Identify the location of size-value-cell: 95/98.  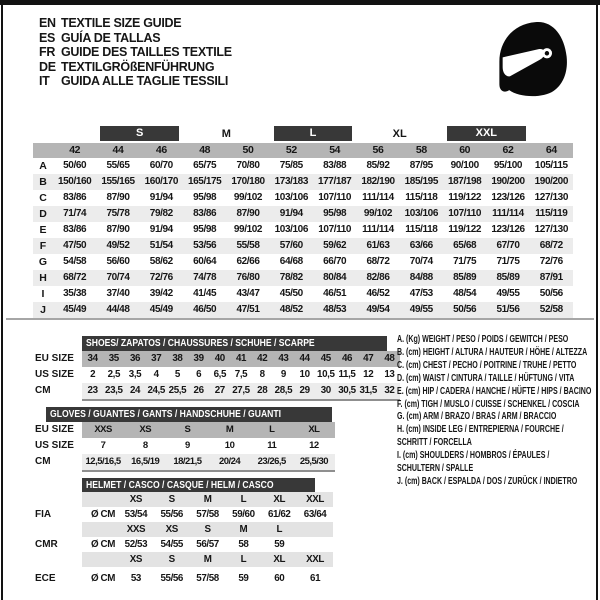
(205, 229).